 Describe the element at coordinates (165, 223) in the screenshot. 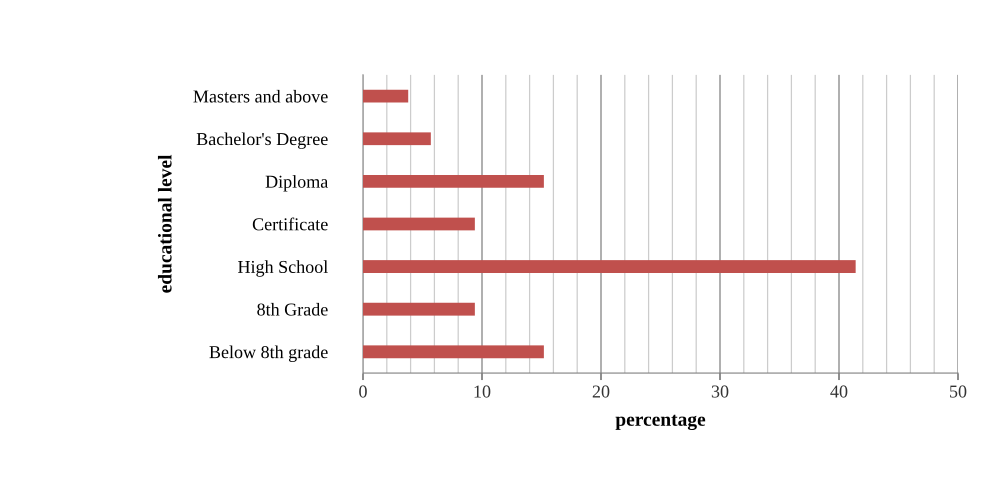

I see `y-axis-title: educational level` at that location.